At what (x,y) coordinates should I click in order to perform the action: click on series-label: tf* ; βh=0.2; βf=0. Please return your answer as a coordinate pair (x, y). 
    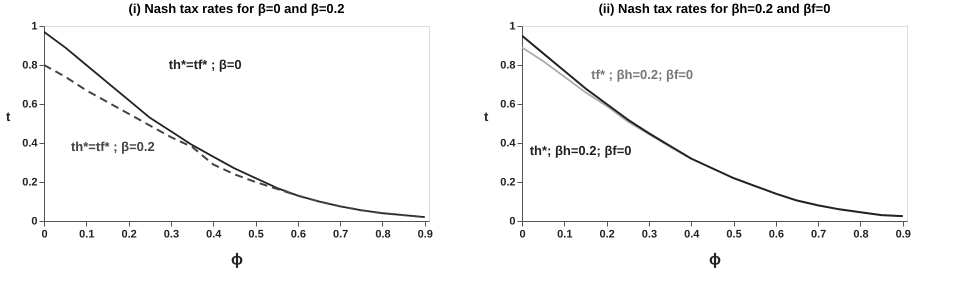
    Looking at the image, I should click on (642, 74).